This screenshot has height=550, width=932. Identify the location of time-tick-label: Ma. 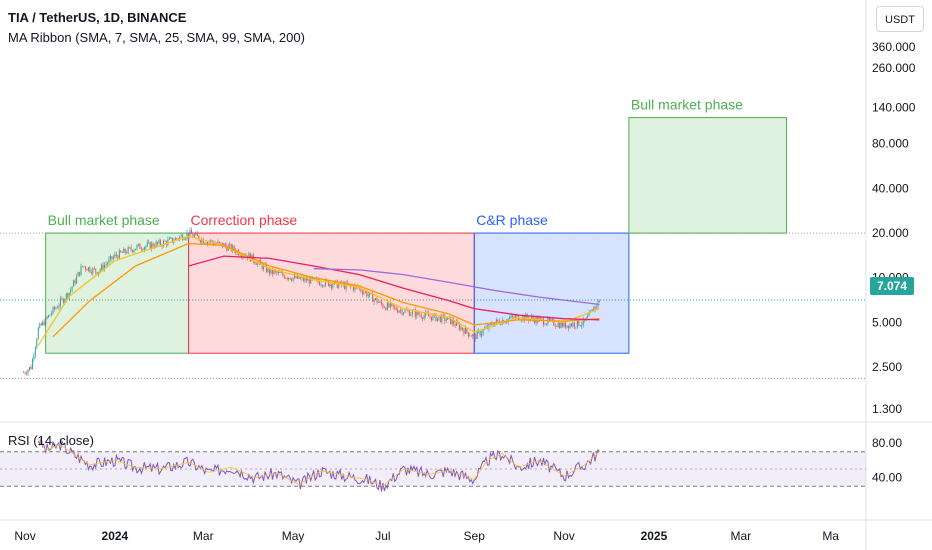
(830, 536).